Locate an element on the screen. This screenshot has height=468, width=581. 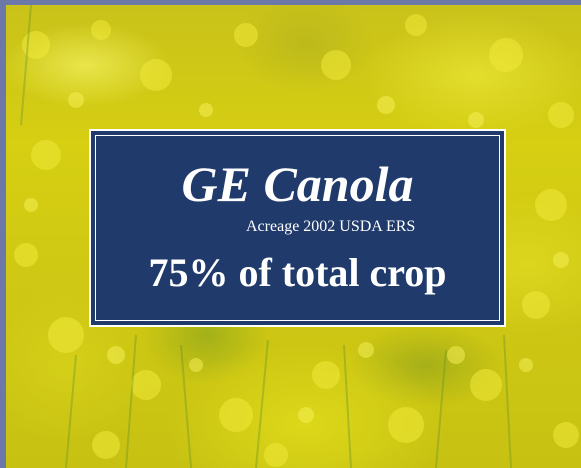
slide-title: GE Canola is located at coordinates (297, 184).